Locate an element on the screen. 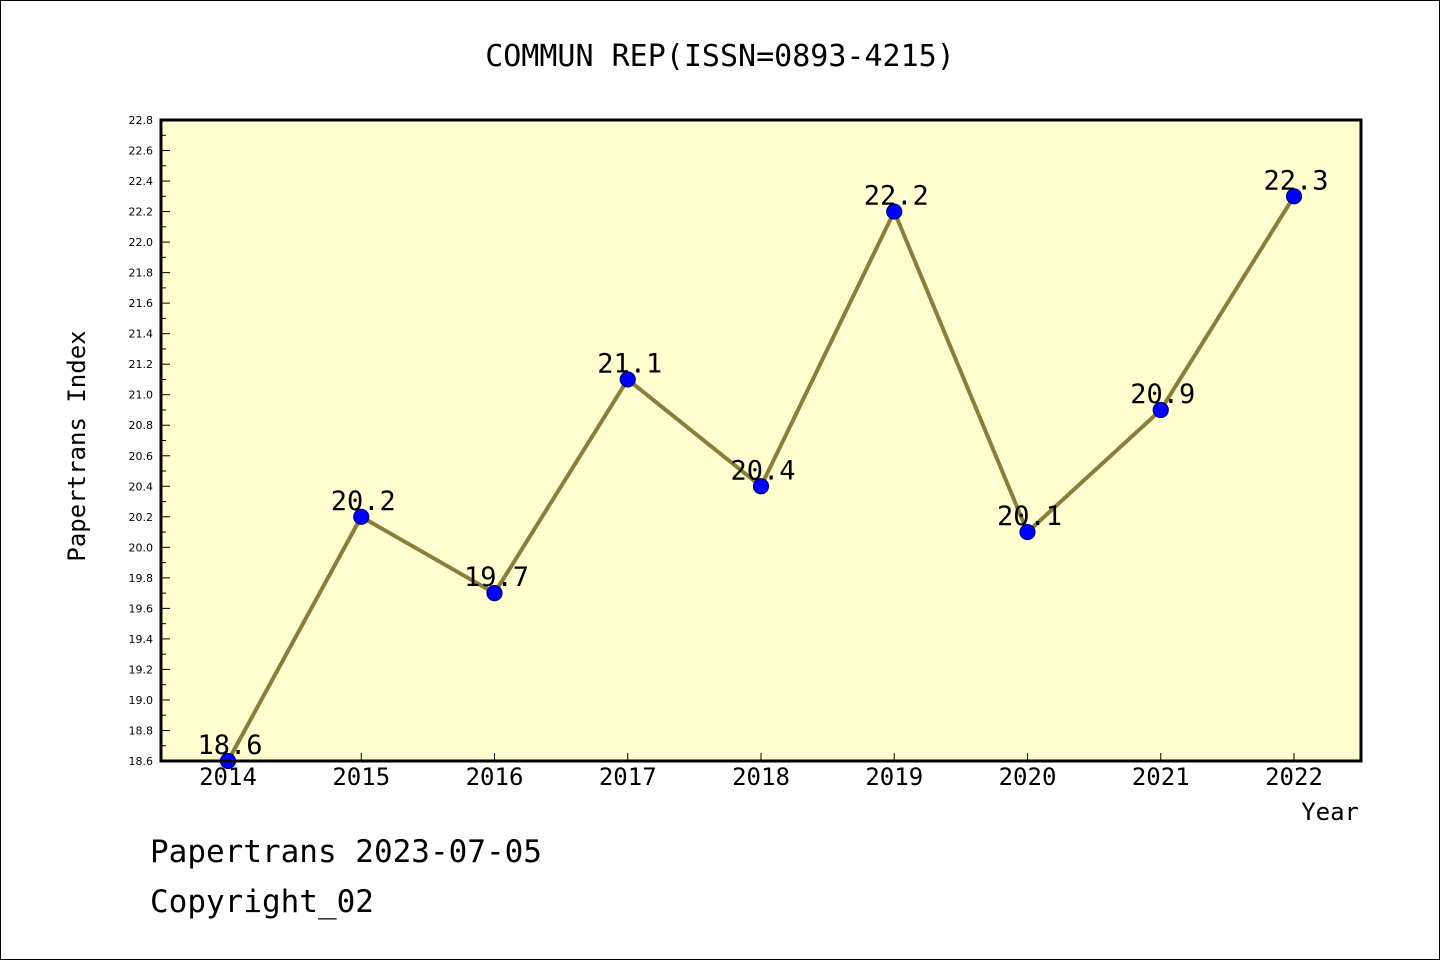 The height and width of the screenshot is (960, 1440). data-label: 20.1 is located at coordinates (1029, 516).